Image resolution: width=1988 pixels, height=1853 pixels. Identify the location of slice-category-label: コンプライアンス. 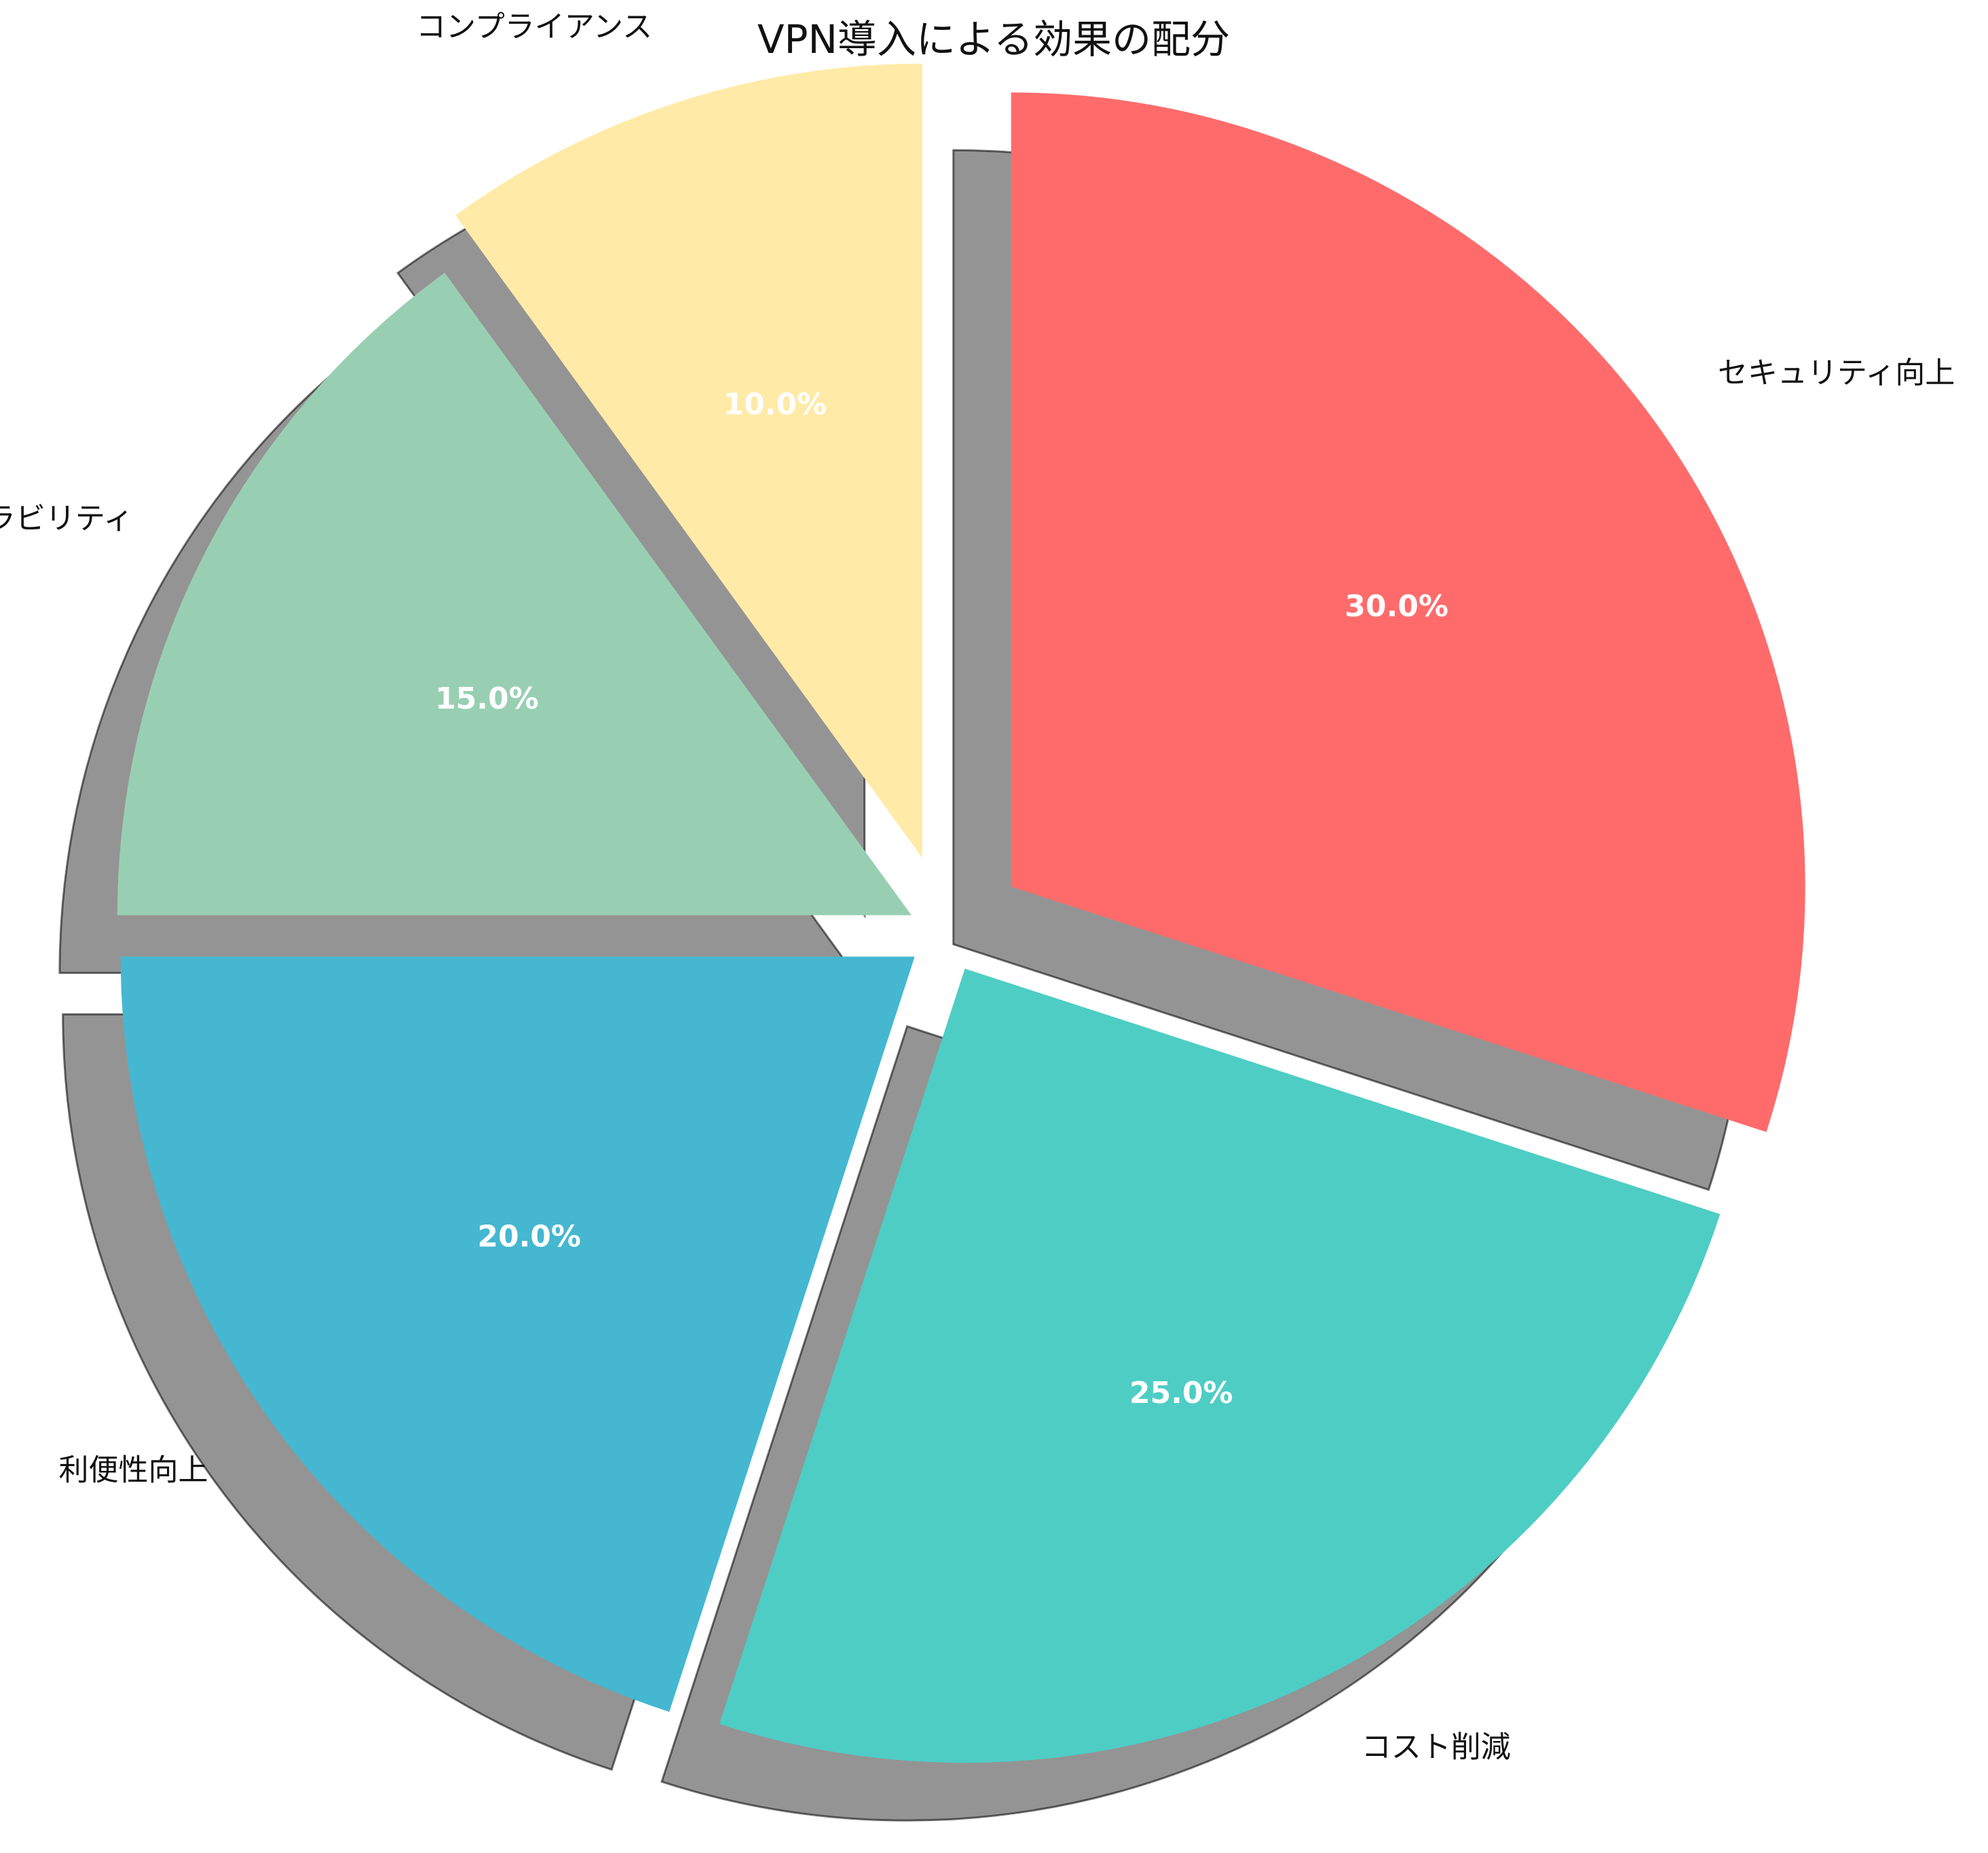
(534, 27).